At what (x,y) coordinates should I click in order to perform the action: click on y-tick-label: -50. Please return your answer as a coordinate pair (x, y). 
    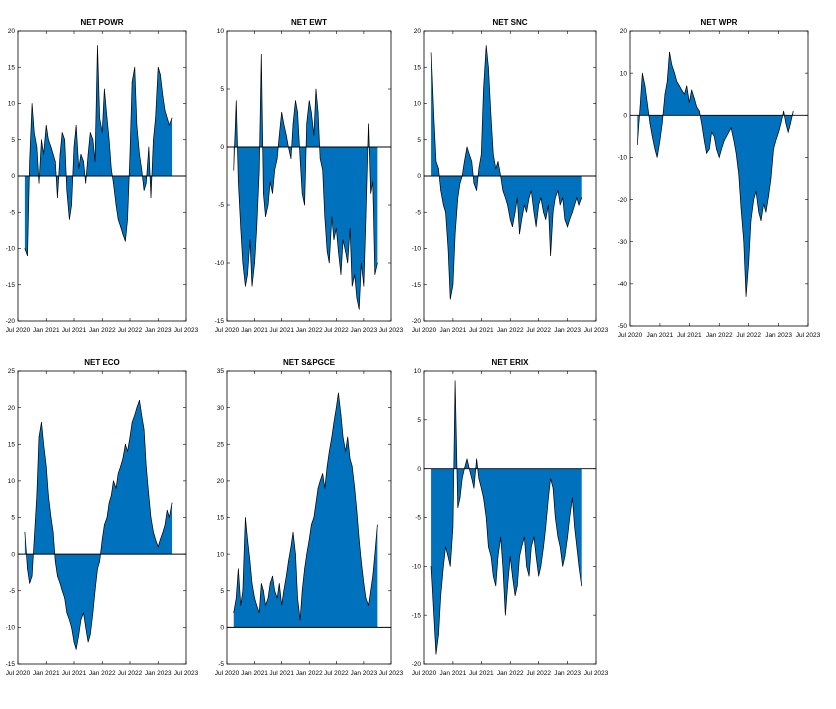
    Looking at the image, I should click on (623, 326).